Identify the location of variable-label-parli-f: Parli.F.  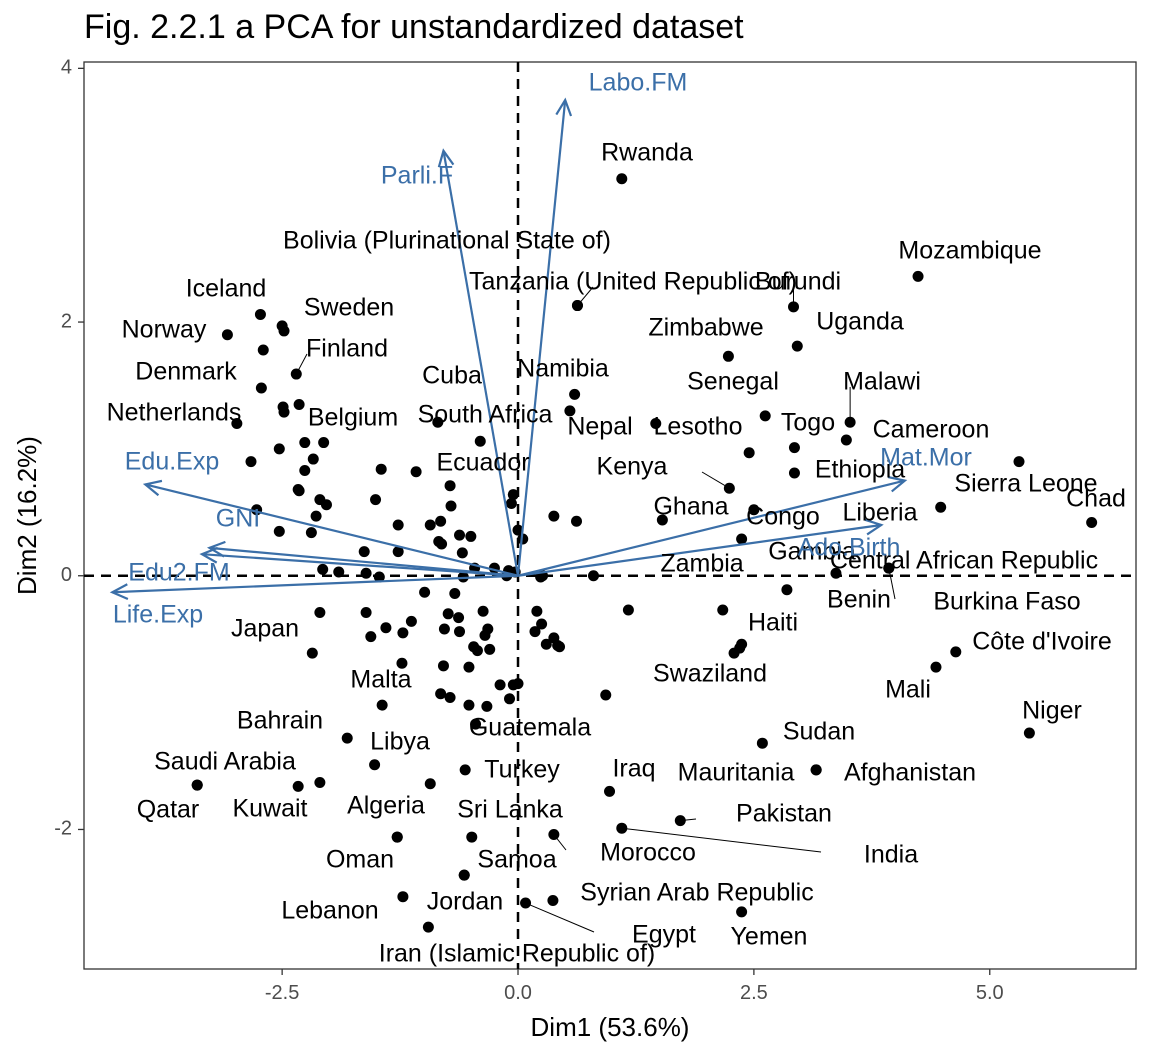
(417, 176).